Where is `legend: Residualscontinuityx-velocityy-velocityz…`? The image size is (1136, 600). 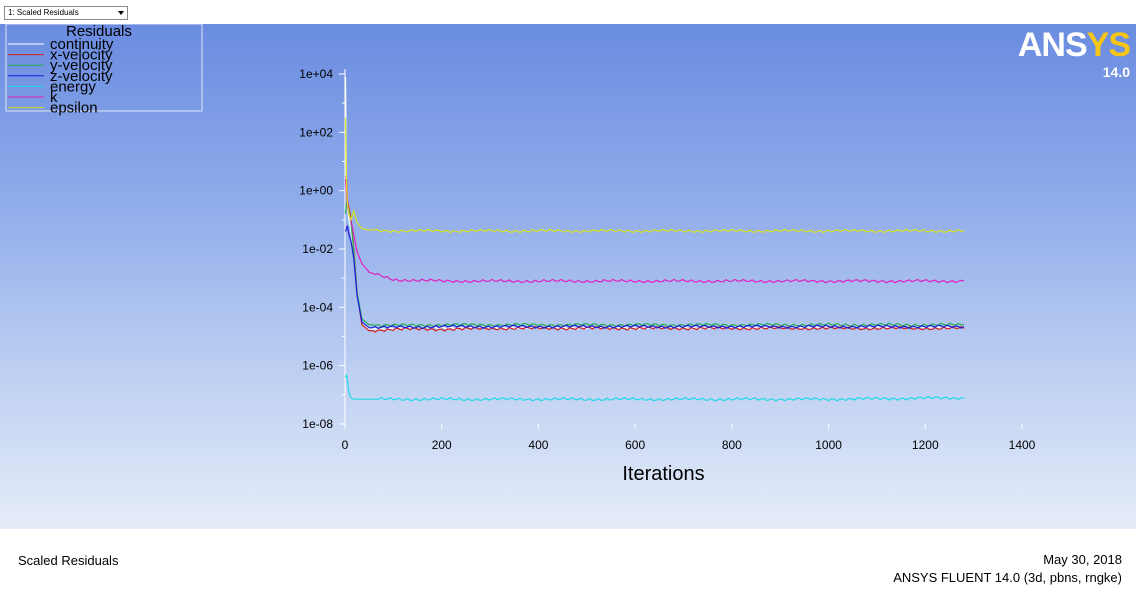
legend: Residualscontinuityx-velocityy-velocityz… is located at coordinates (104, 70).